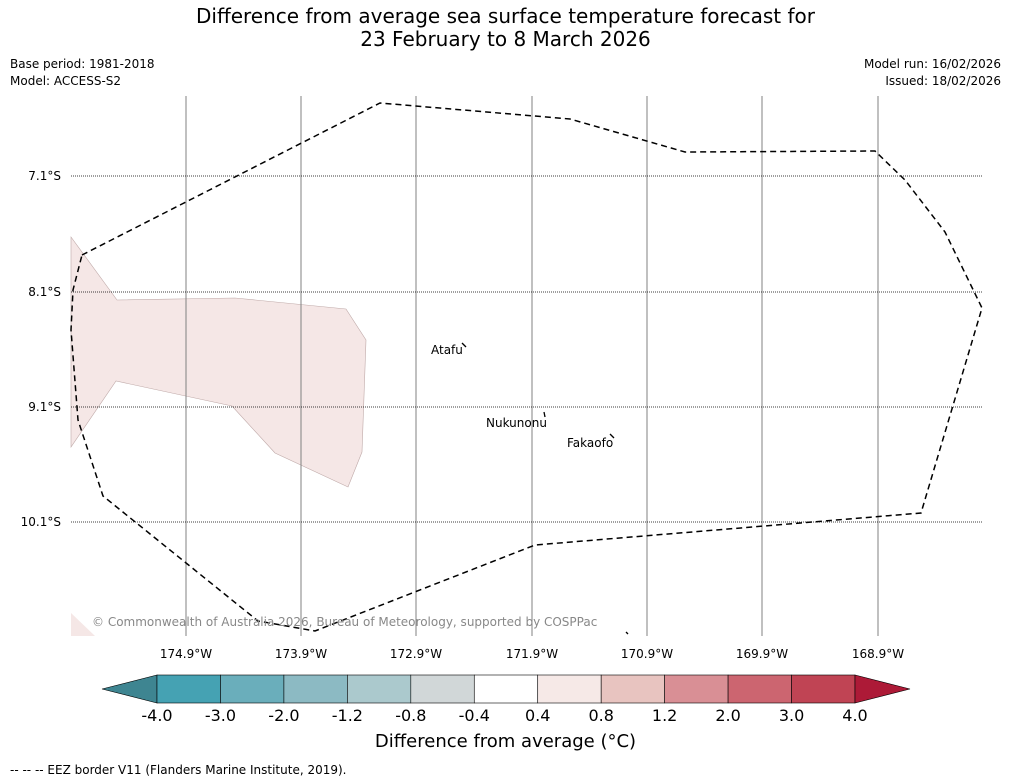 This screenshot has height=781, width=1011. I want to click on lat-label: 10.1°S, so click(41, 522).